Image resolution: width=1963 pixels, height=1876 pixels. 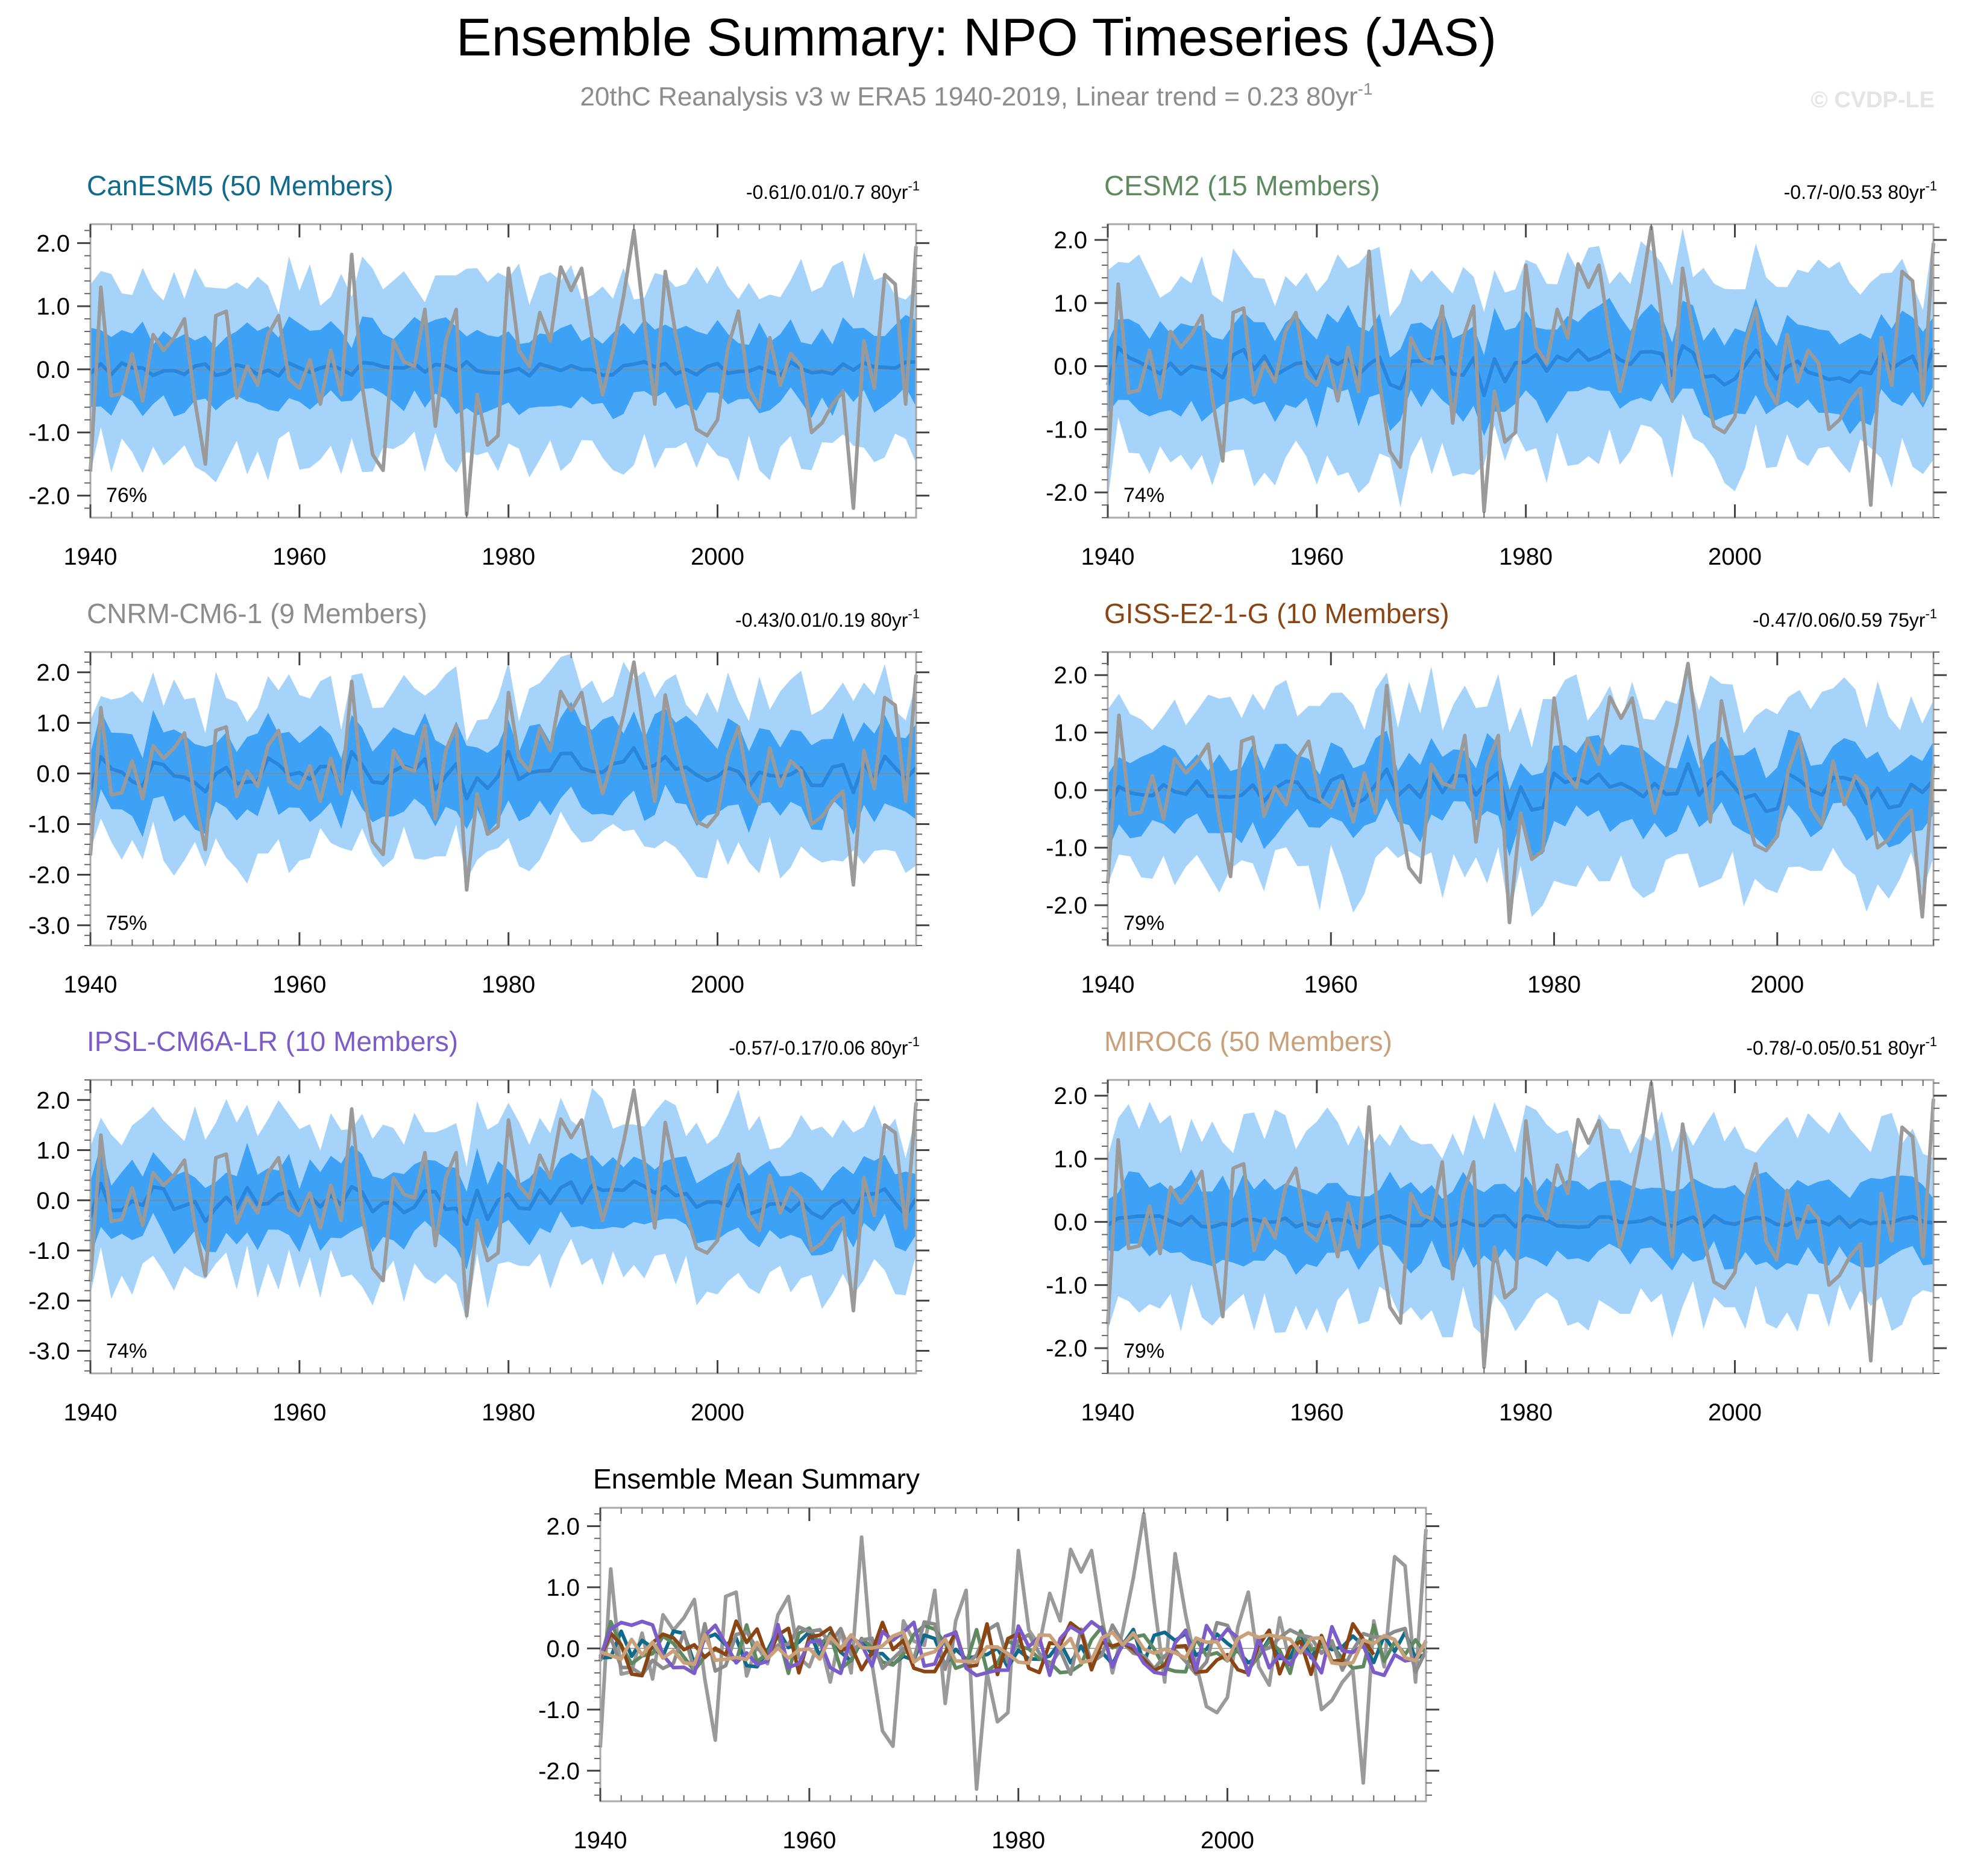 I want to click on panel-trend: -0.61/0.01/0.7 80yr-1, so click(x=833, y=190).